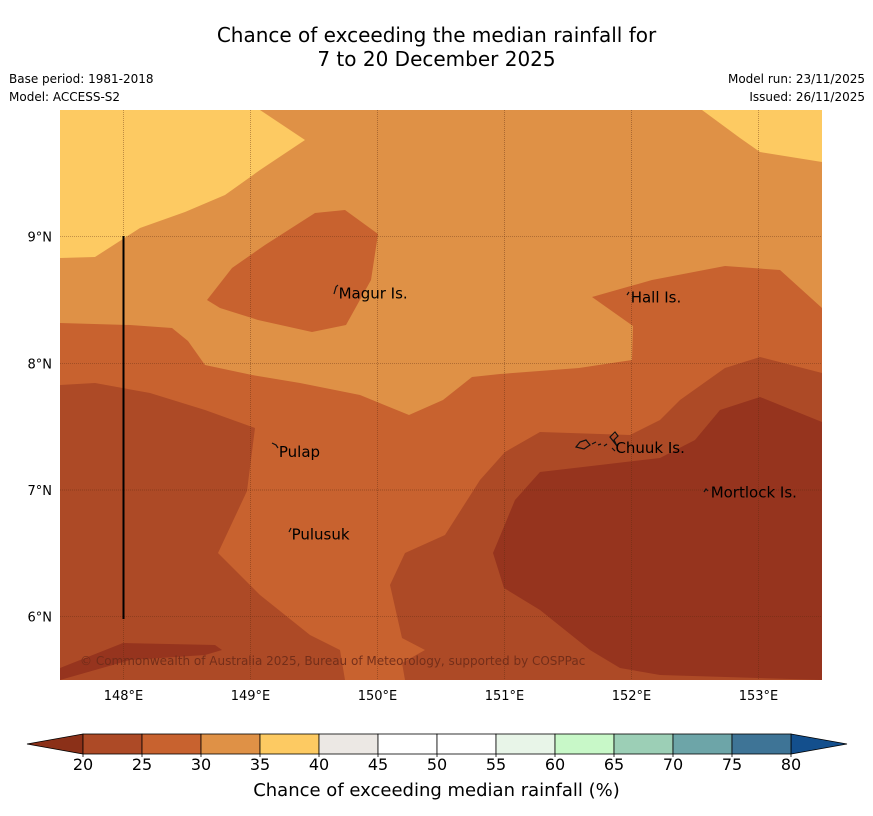  What do you see at coordinates (754, 493) in the screenshot?
I see `place-label: Mortlock Is.` at bounding box center [754, 493].